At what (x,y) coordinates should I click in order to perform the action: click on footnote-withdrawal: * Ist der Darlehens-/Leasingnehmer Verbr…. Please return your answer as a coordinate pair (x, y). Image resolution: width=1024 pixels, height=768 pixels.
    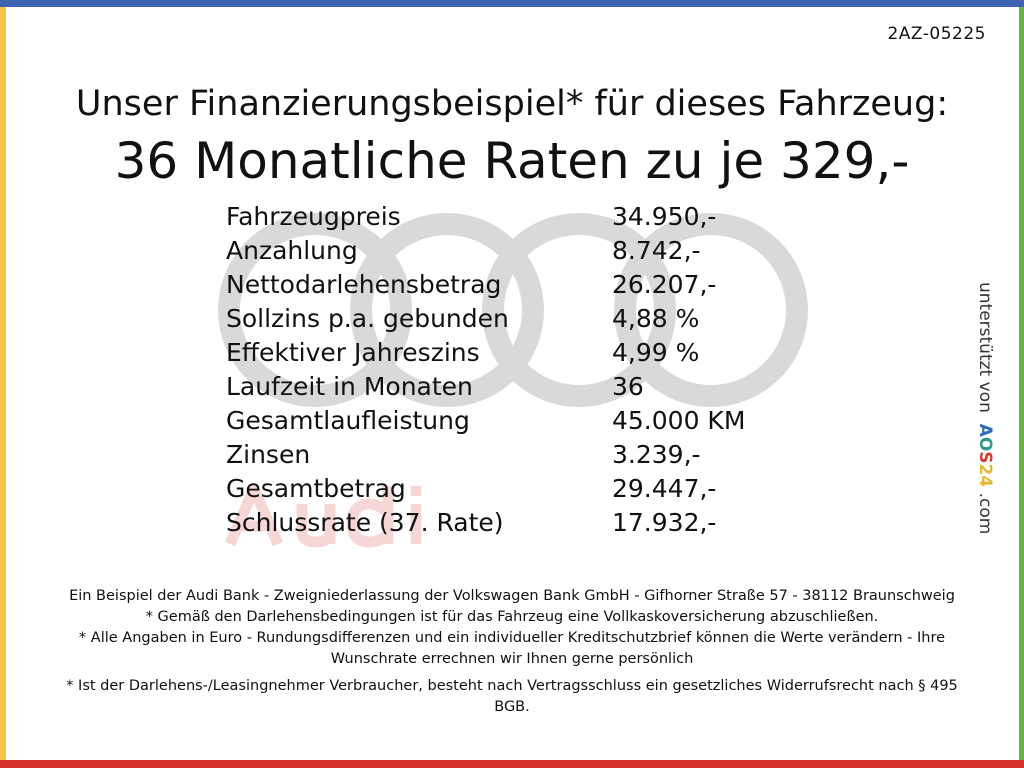
    Looking at the image, I should click on (512, 696).